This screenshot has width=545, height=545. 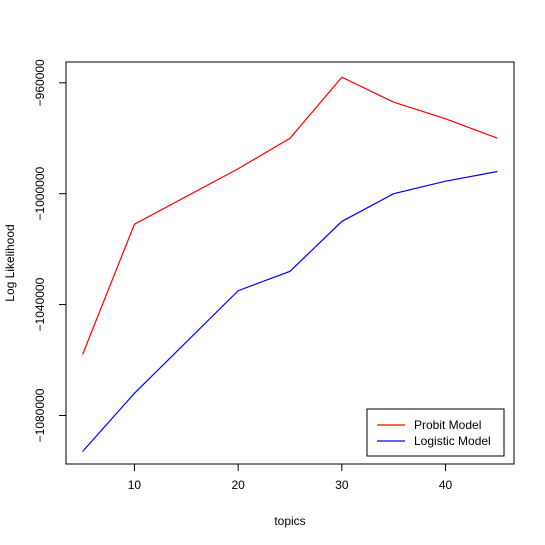 What do you see at coordinates (49, 250) in the screenshot?
I see `y-axis: −1080000 −1040000 −1000000 −960000` at bounding box center [49, 250].